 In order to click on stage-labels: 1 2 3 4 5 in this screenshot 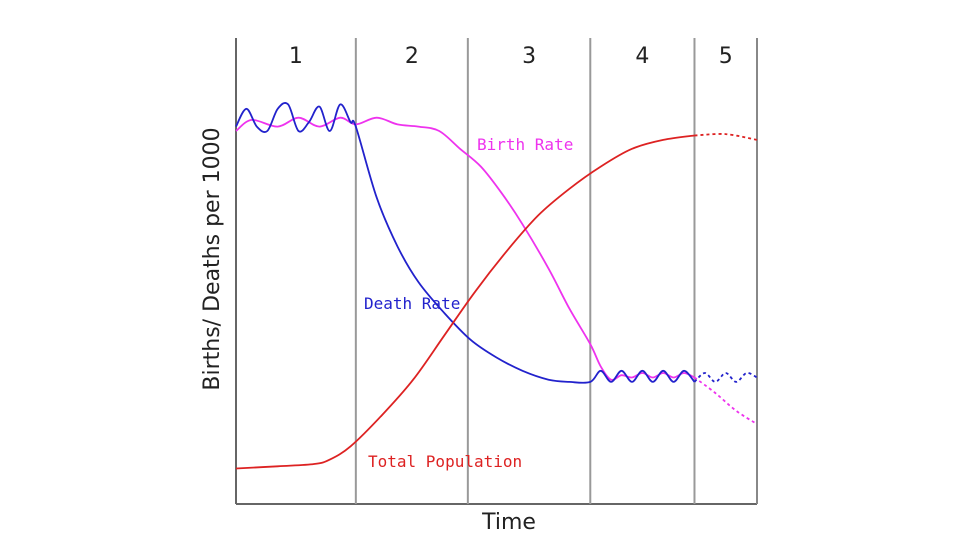, I will do `click(511, 56)`.